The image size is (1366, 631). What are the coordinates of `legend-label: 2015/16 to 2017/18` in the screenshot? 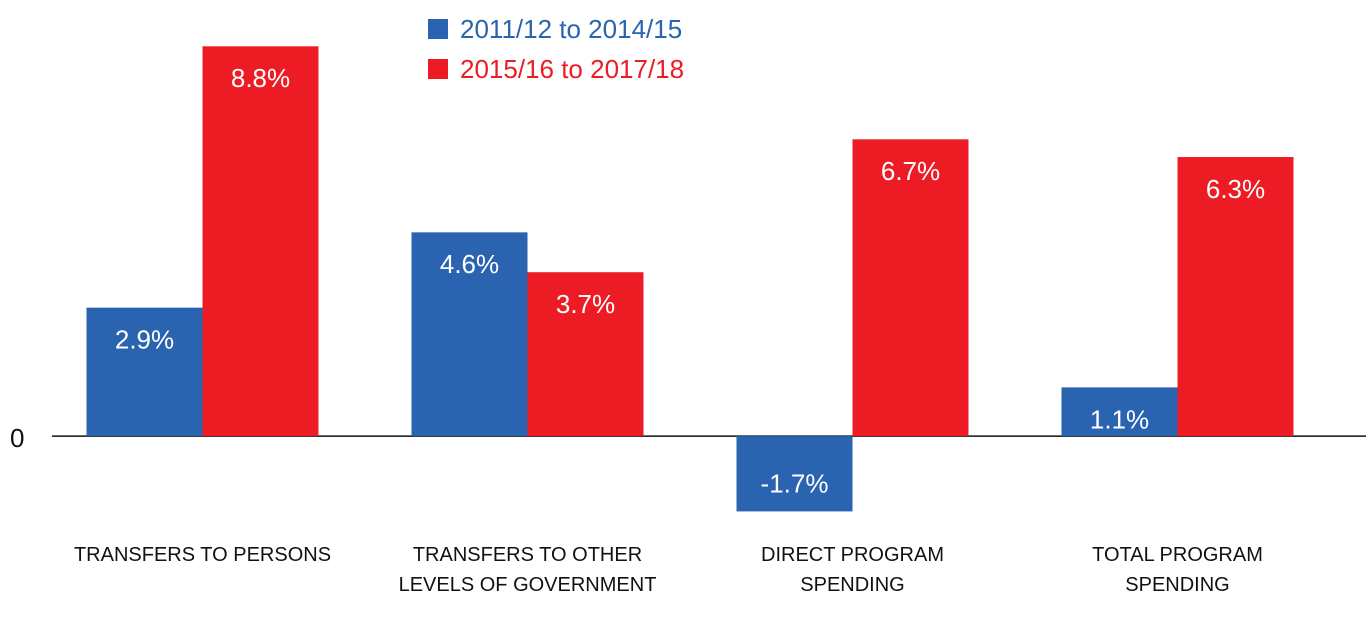 It's located at (572, 69).